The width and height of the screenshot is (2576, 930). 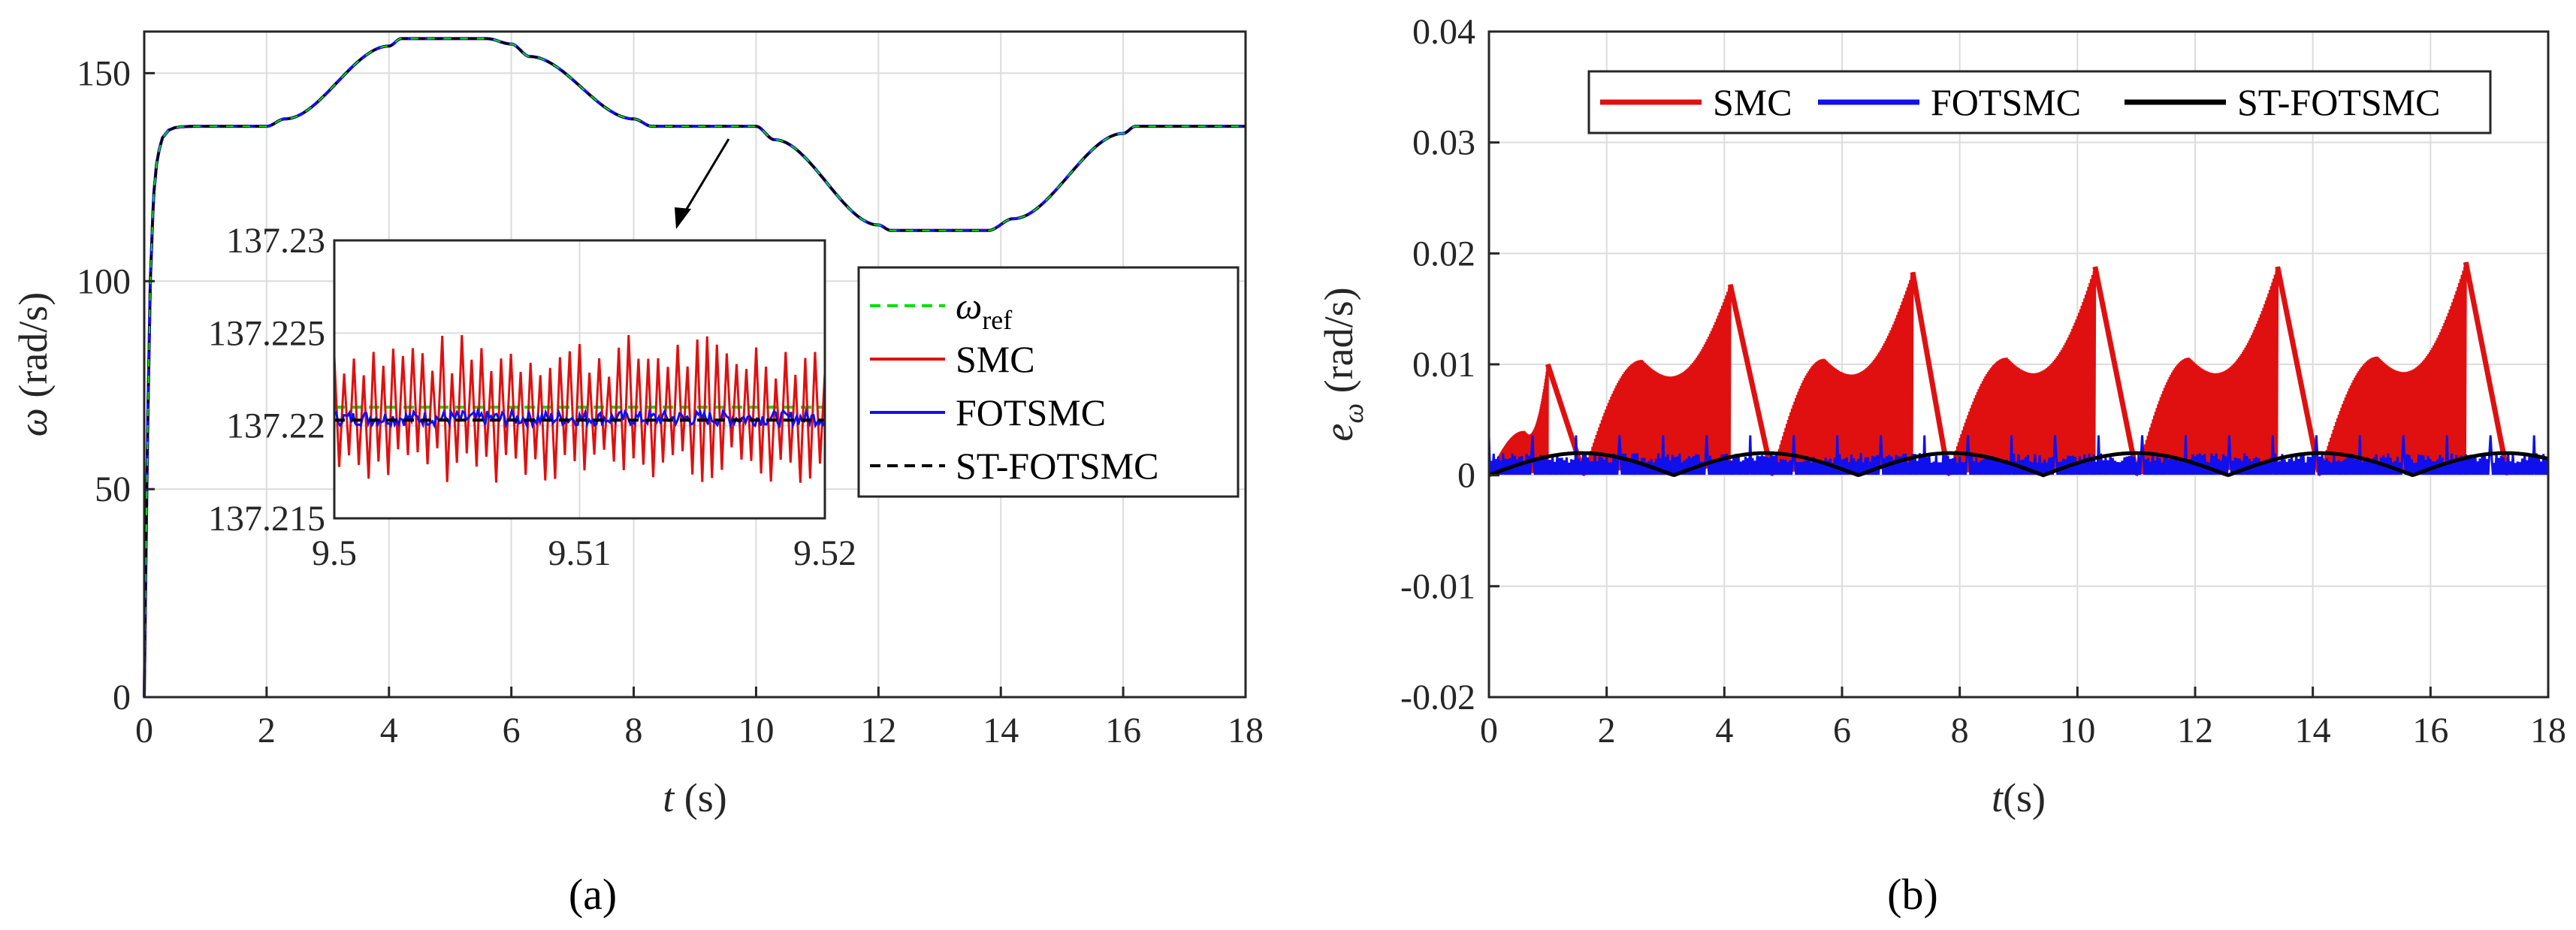 What do you see at coordinates (824, 553) in the screenshot?
I see `inset-xtick-label: 9.52` at bounding box center [824, 553].